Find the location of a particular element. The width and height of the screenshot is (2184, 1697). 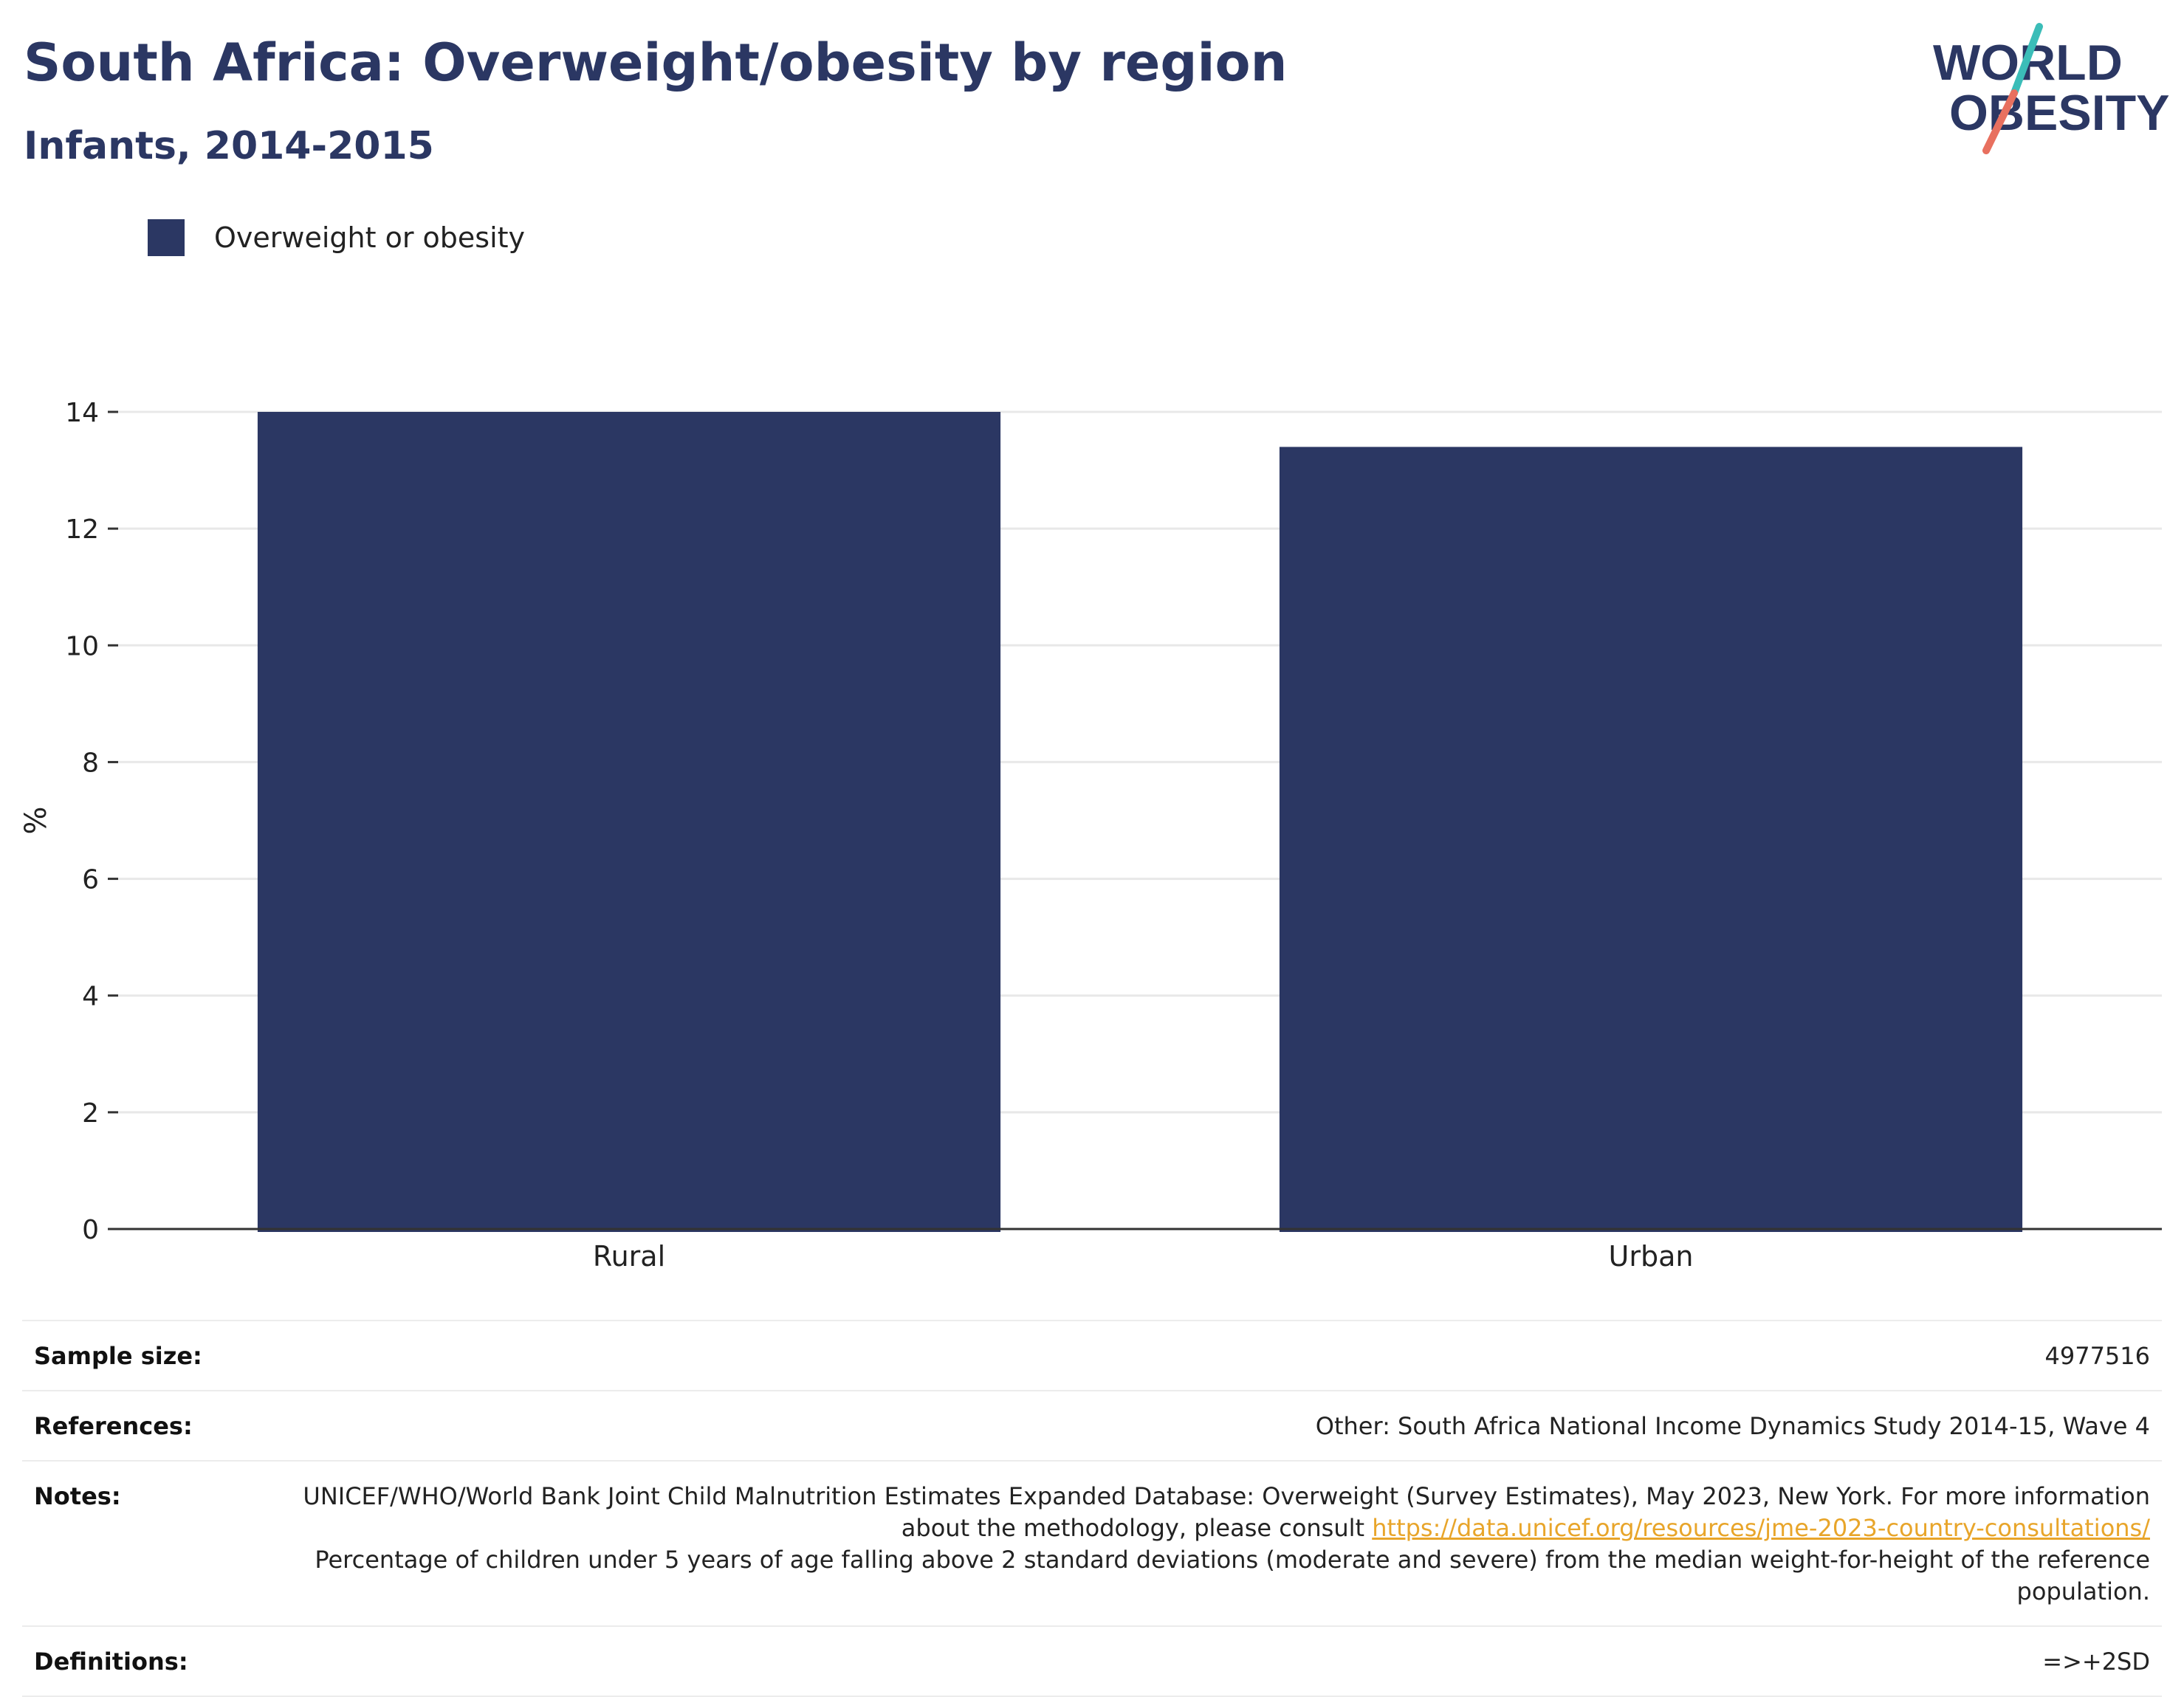

legend-label: Overweight or obesity is located at coordinates (370, 238).